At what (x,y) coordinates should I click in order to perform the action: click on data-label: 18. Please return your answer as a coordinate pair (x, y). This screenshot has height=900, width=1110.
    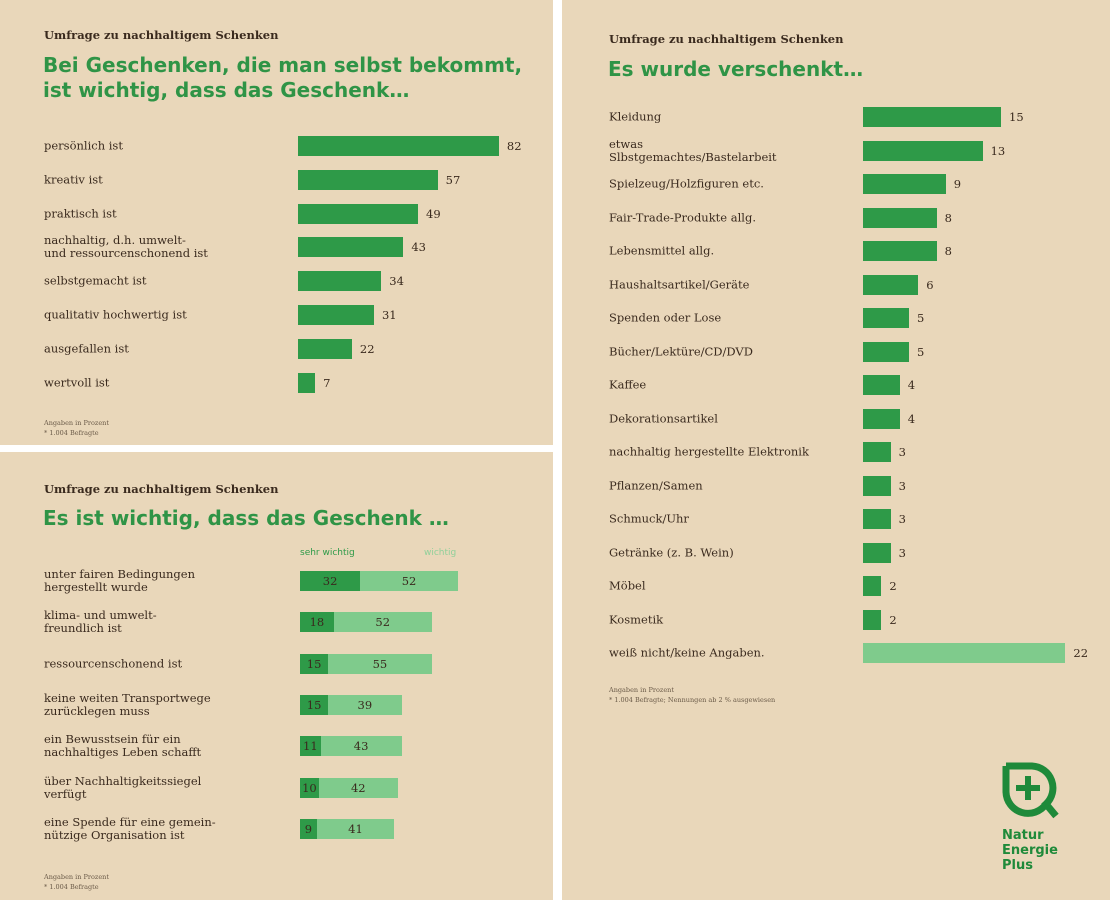
    Looking at the image, I should click on (317, 622).